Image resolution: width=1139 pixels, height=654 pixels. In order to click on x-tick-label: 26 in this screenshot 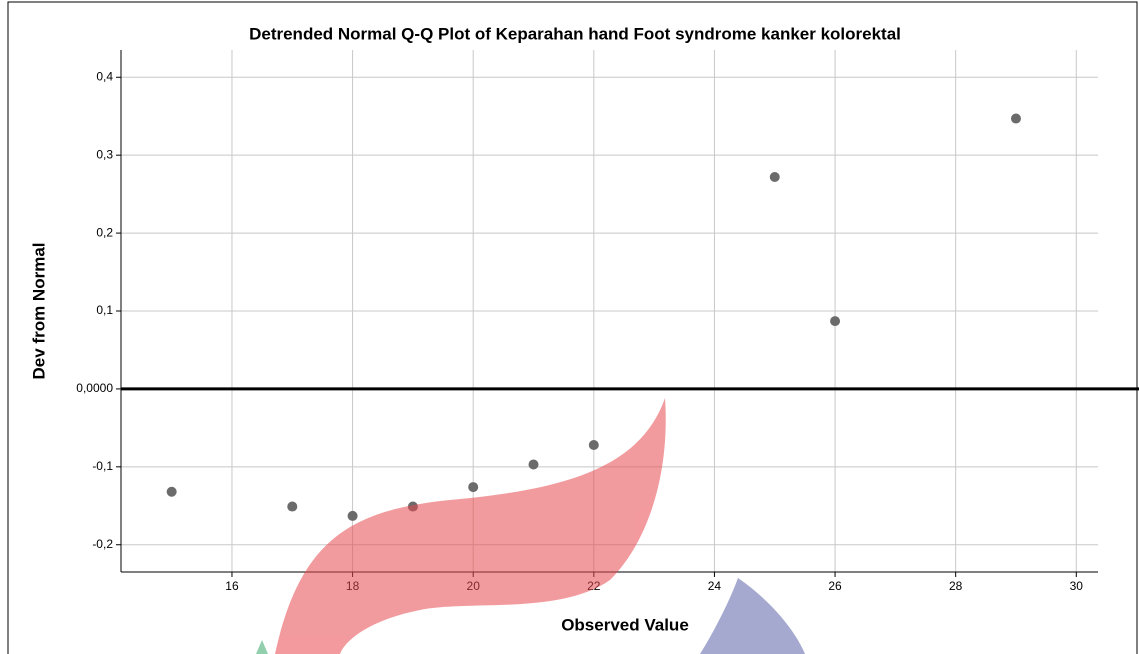, I will do `click(835, 586)`.